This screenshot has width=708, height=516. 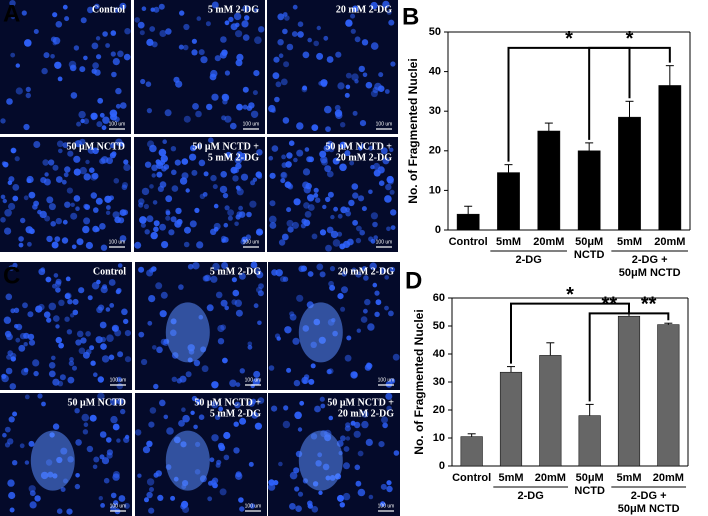 What do you see at coordinates (97, 402) in the screenshot?
I see `micrograph-label: 50 μM NCTD` at bounding box center [97, 402].